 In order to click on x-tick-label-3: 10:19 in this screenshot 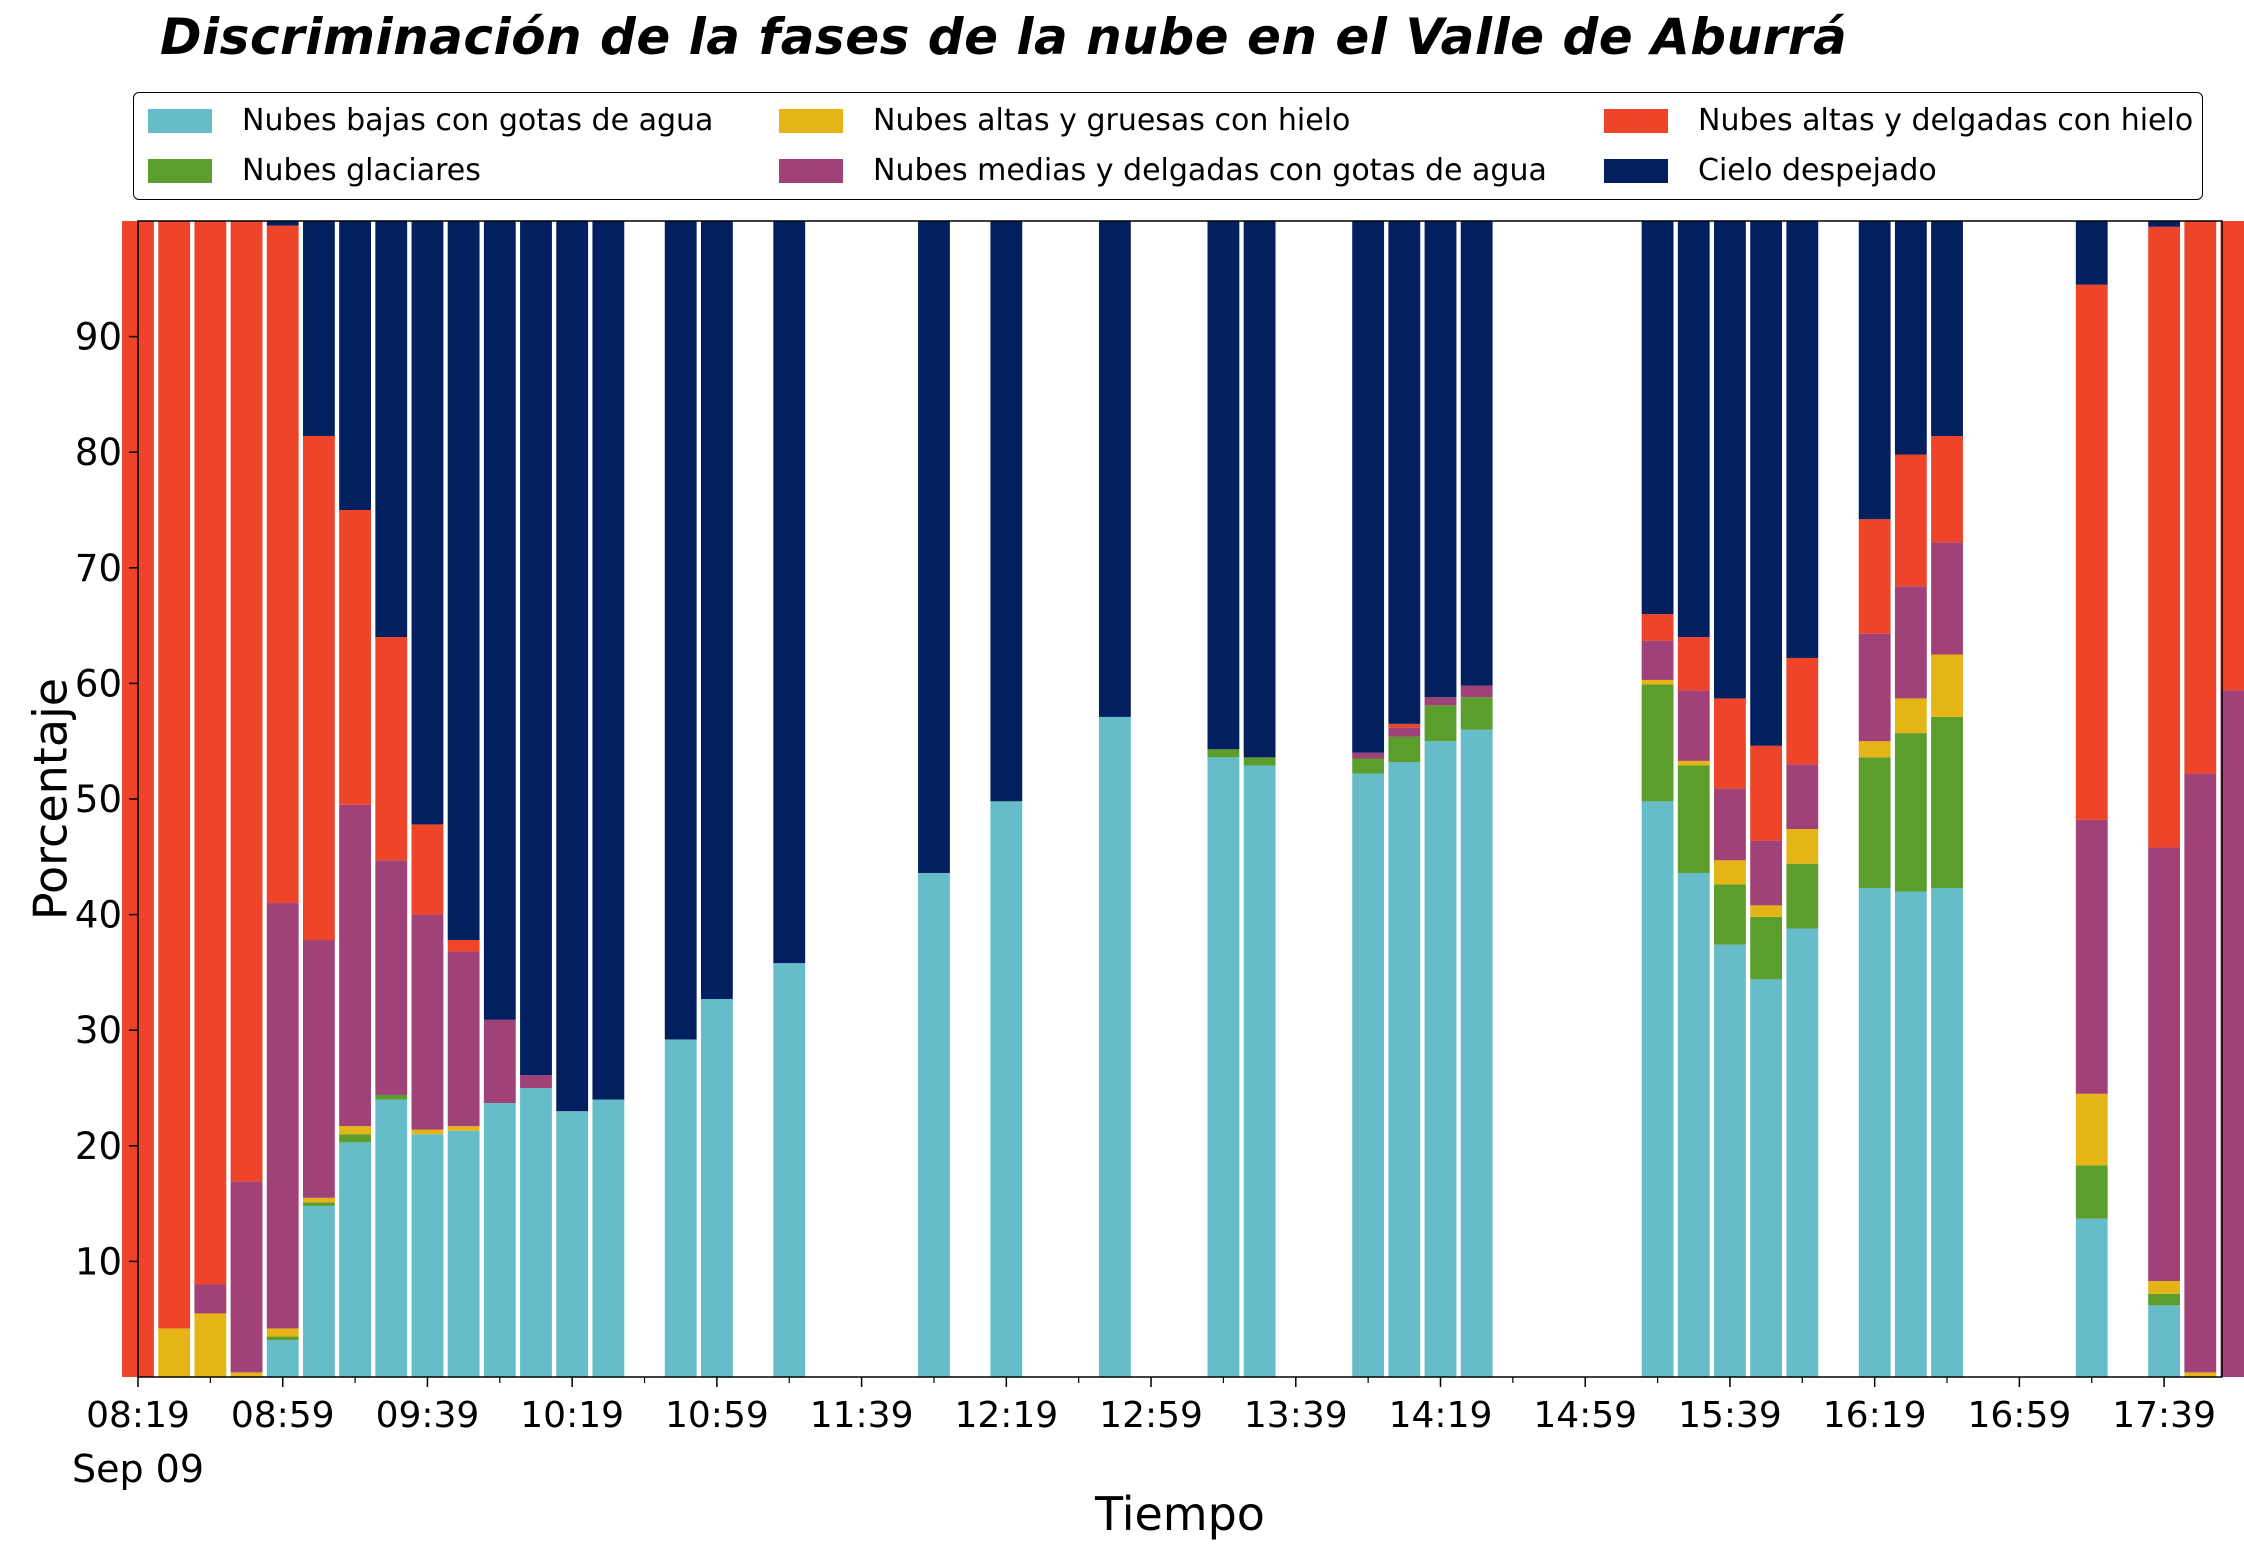, I will do `click(572, 1415)`.